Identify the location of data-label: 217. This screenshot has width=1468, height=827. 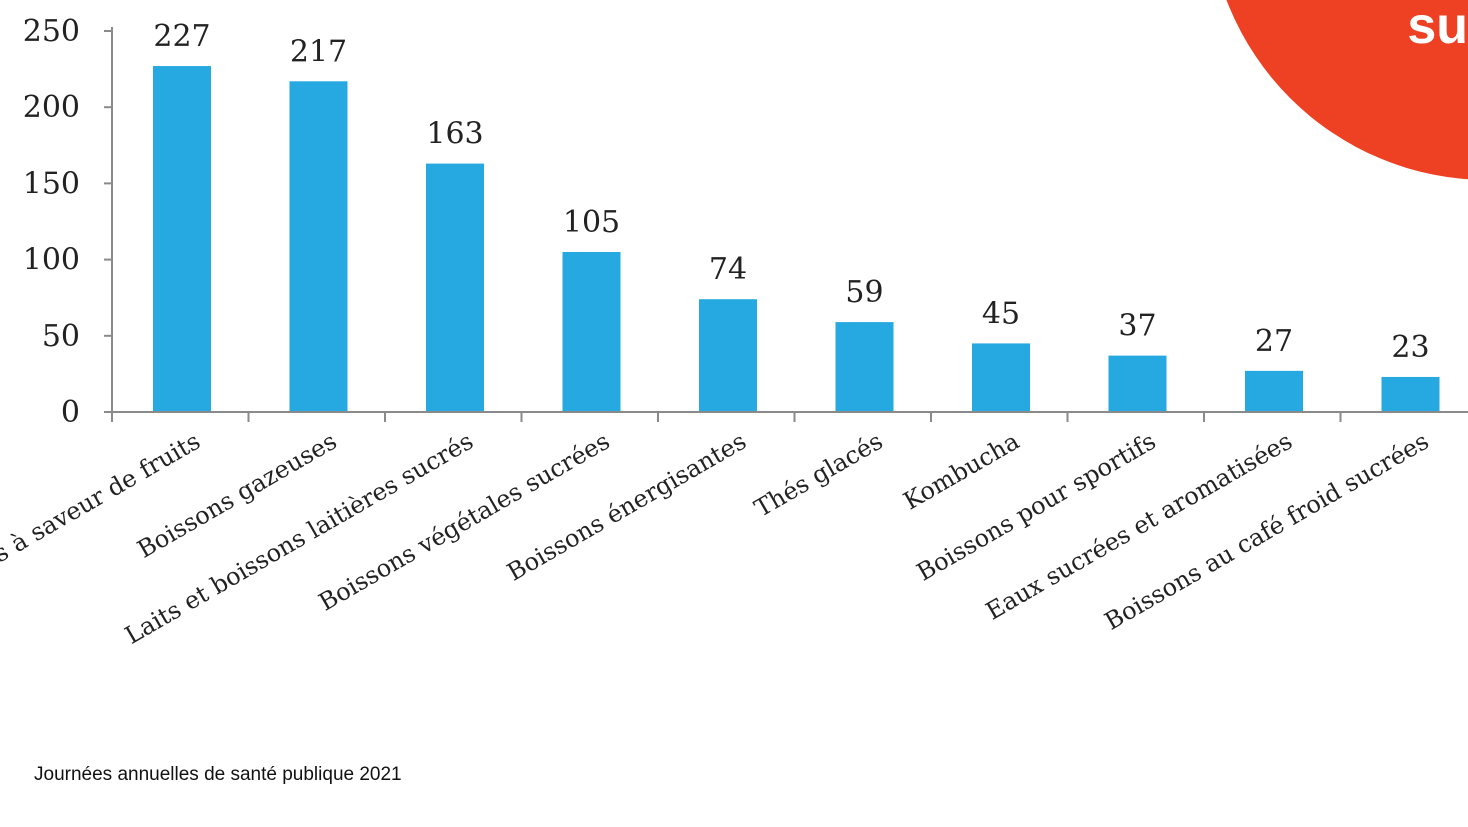
(318, 51).